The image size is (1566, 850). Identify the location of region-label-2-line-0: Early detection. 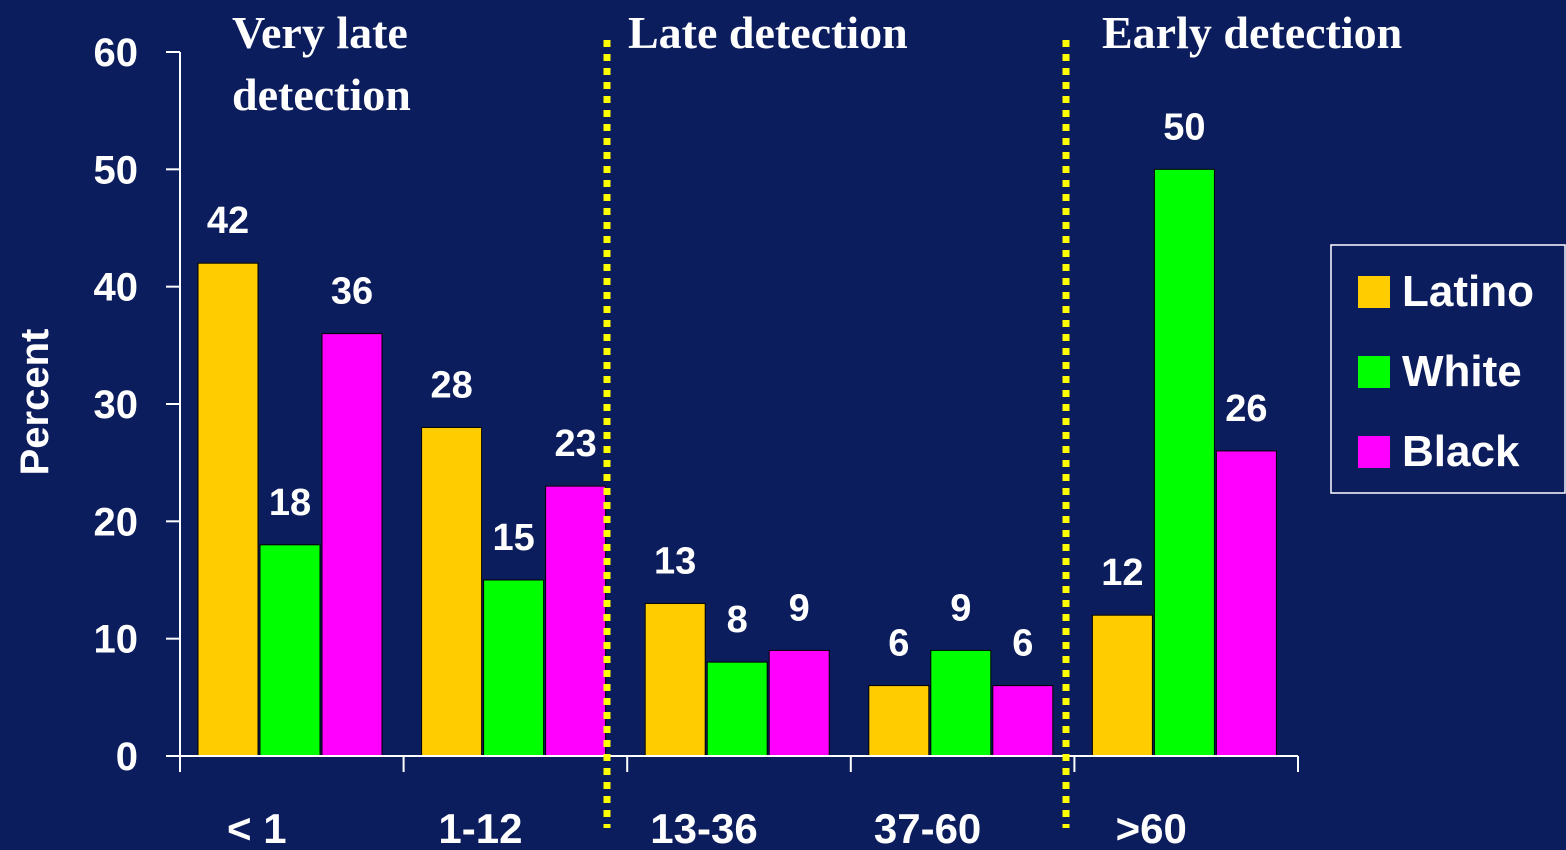
(1252, 32).